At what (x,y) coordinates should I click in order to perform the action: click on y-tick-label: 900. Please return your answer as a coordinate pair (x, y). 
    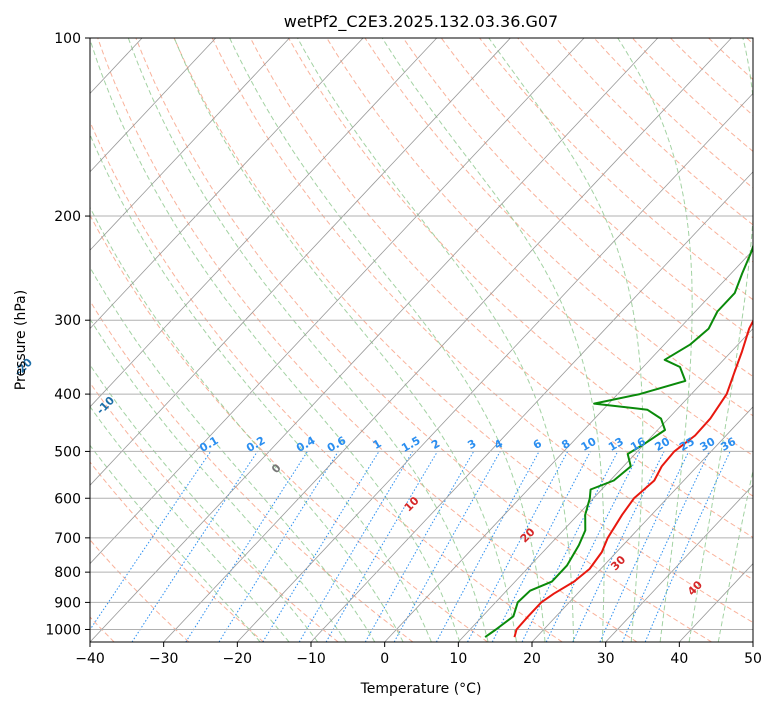
    Looking at the image, I should click on (67, 603).